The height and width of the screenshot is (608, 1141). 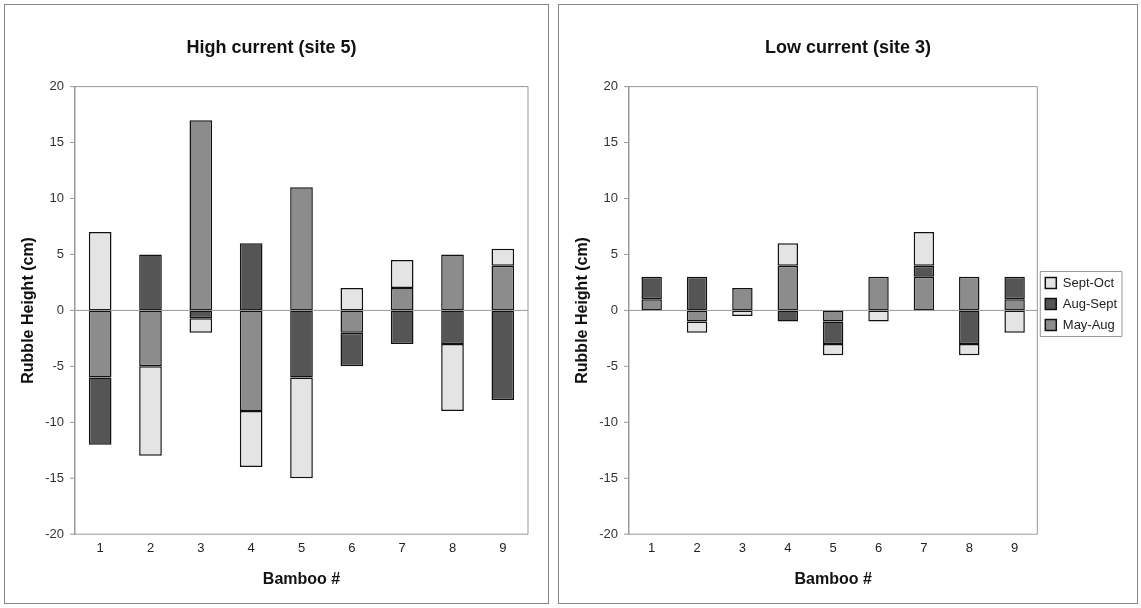 I want to click on legend-label: Sept-Oct, so click(x=1088, y=282).